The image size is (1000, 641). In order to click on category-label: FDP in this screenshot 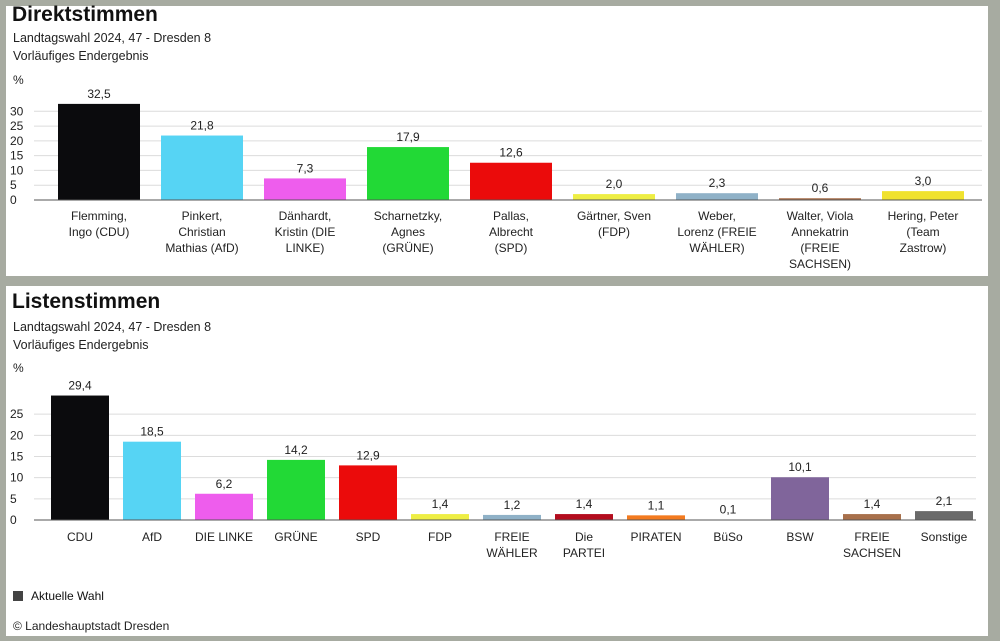, I will do `click(440, 537)`.